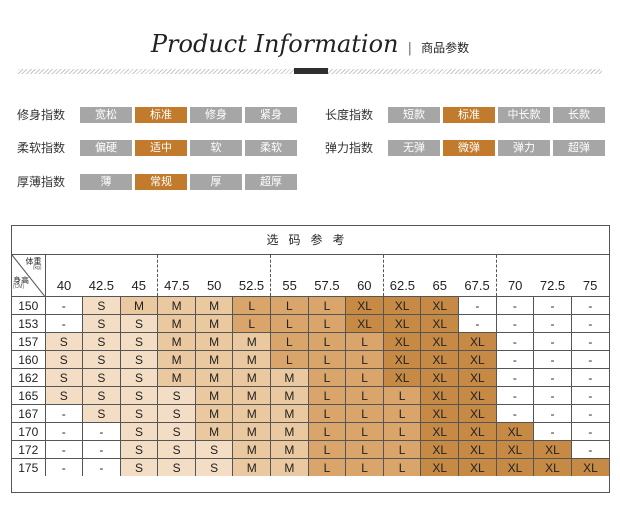 This screenshot has height=508, width=620. I want to click on weight-header: 52.5, so click(251, 276).